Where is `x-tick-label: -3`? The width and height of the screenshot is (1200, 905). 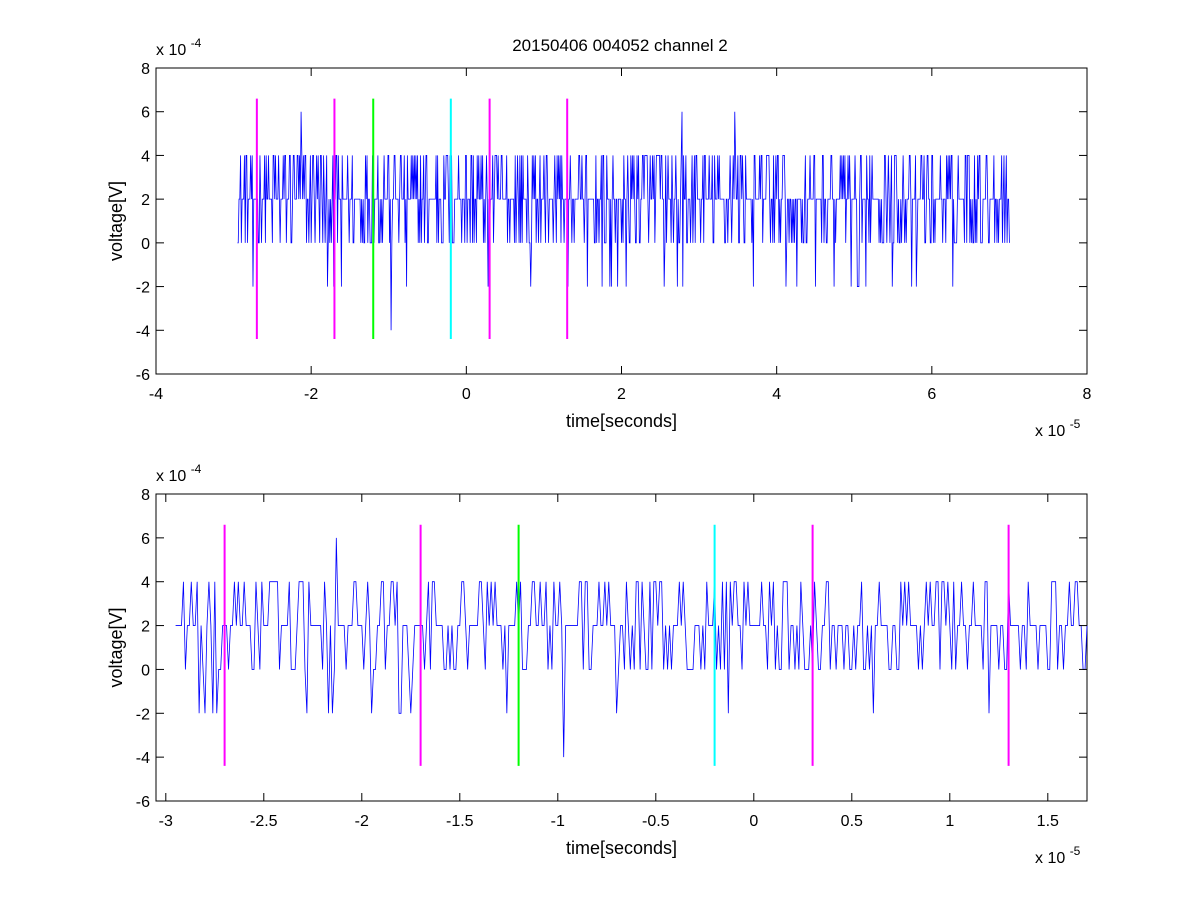 x-tick-label: -3 is located at coordinates (166, 821).